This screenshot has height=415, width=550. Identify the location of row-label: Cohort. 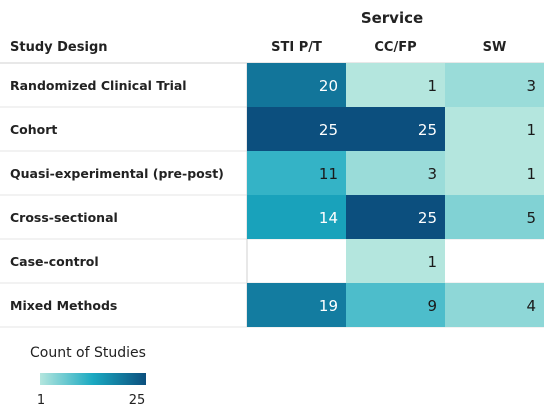
(33, 129).